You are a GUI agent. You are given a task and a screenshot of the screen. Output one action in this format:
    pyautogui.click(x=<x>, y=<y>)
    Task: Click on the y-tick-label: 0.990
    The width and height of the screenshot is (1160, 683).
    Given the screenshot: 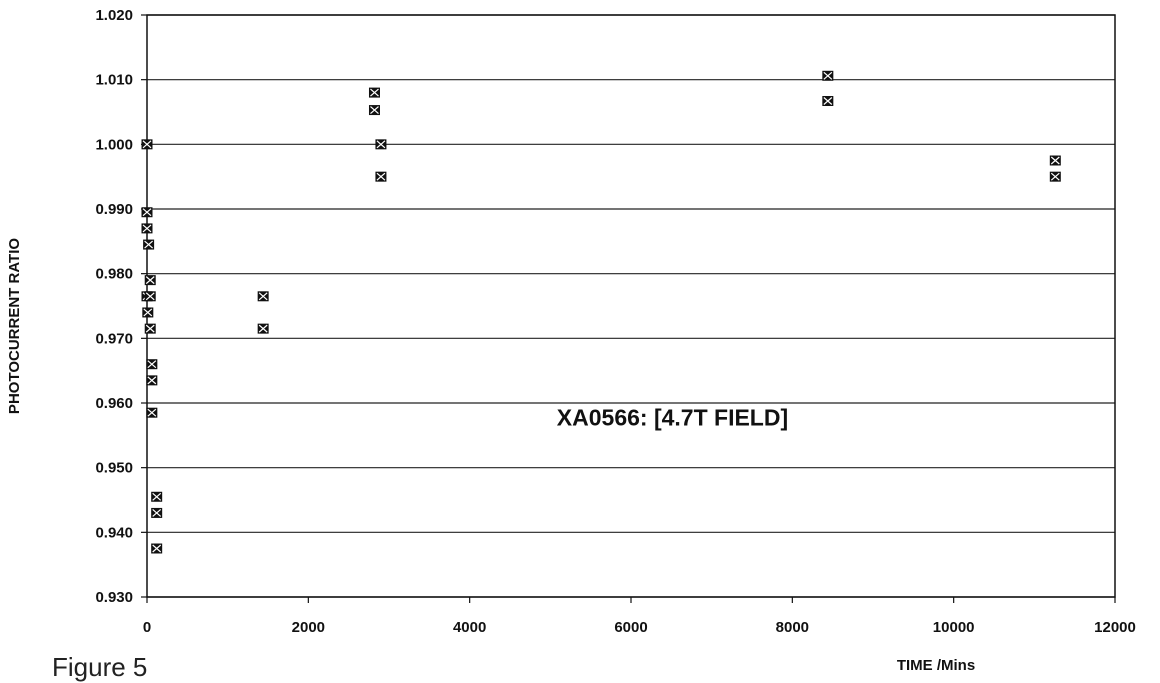 What is the action you would take?
    pyautogui.click(x=114, y=209)
    